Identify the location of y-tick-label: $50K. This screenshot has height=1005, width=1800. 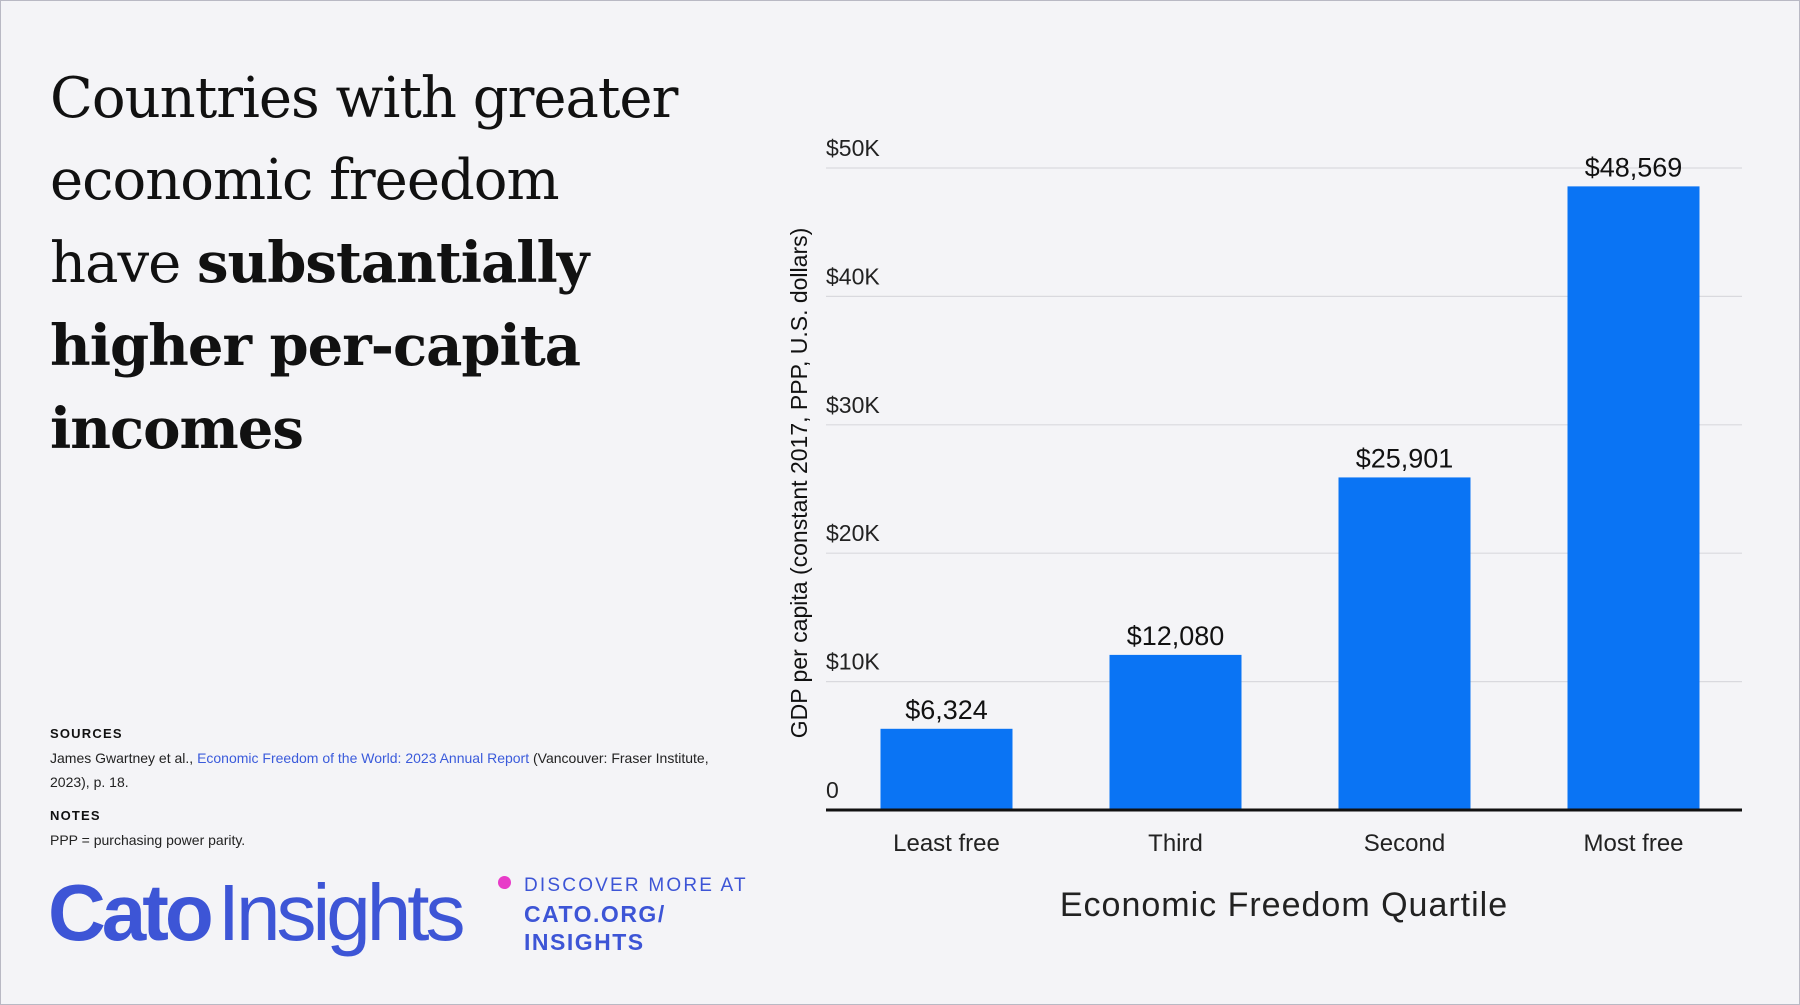
(853, 148).